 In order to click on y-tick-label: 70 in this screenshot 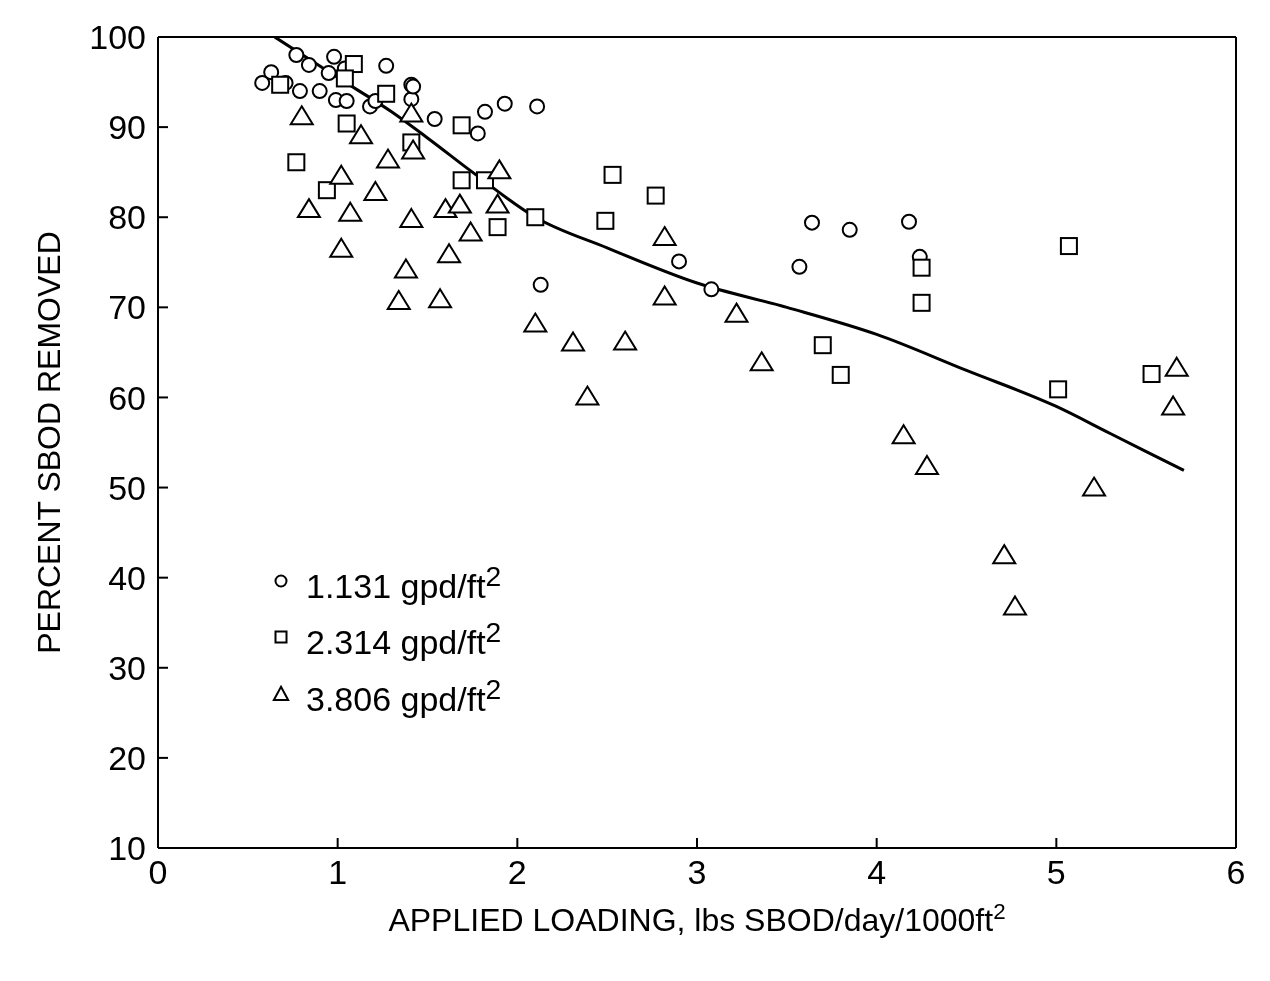, I will do `click(127, 307)`.